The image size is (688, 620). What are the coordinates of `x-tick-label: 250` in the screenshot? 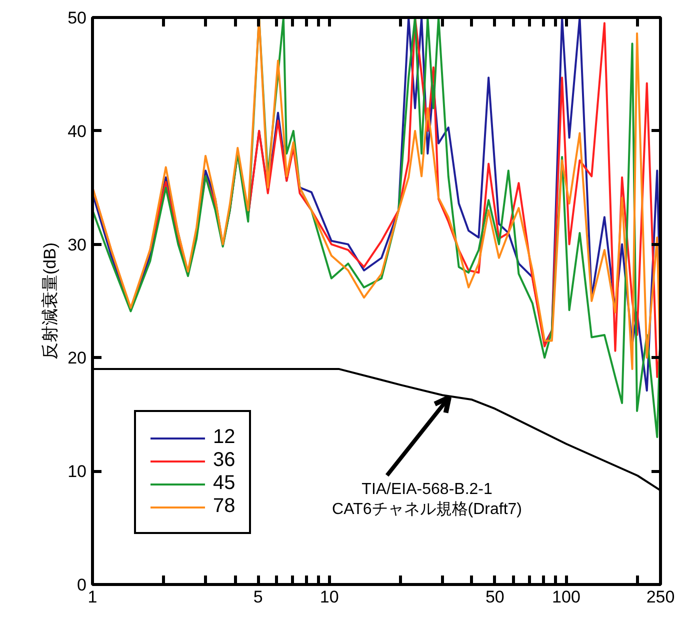 It's located at (660, 597).